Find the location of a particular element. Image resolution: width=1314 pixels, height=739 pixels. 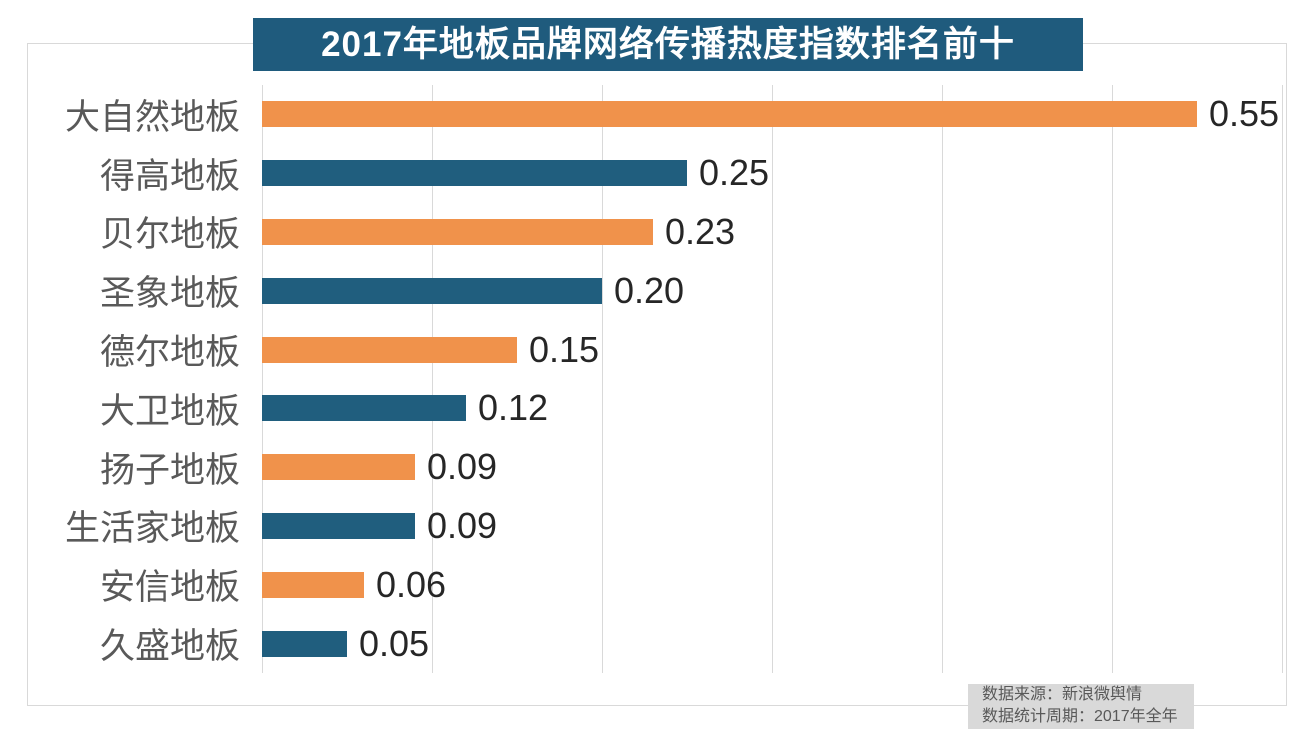

category-label: 贝尔地板 is located at coordinates (169, 235).